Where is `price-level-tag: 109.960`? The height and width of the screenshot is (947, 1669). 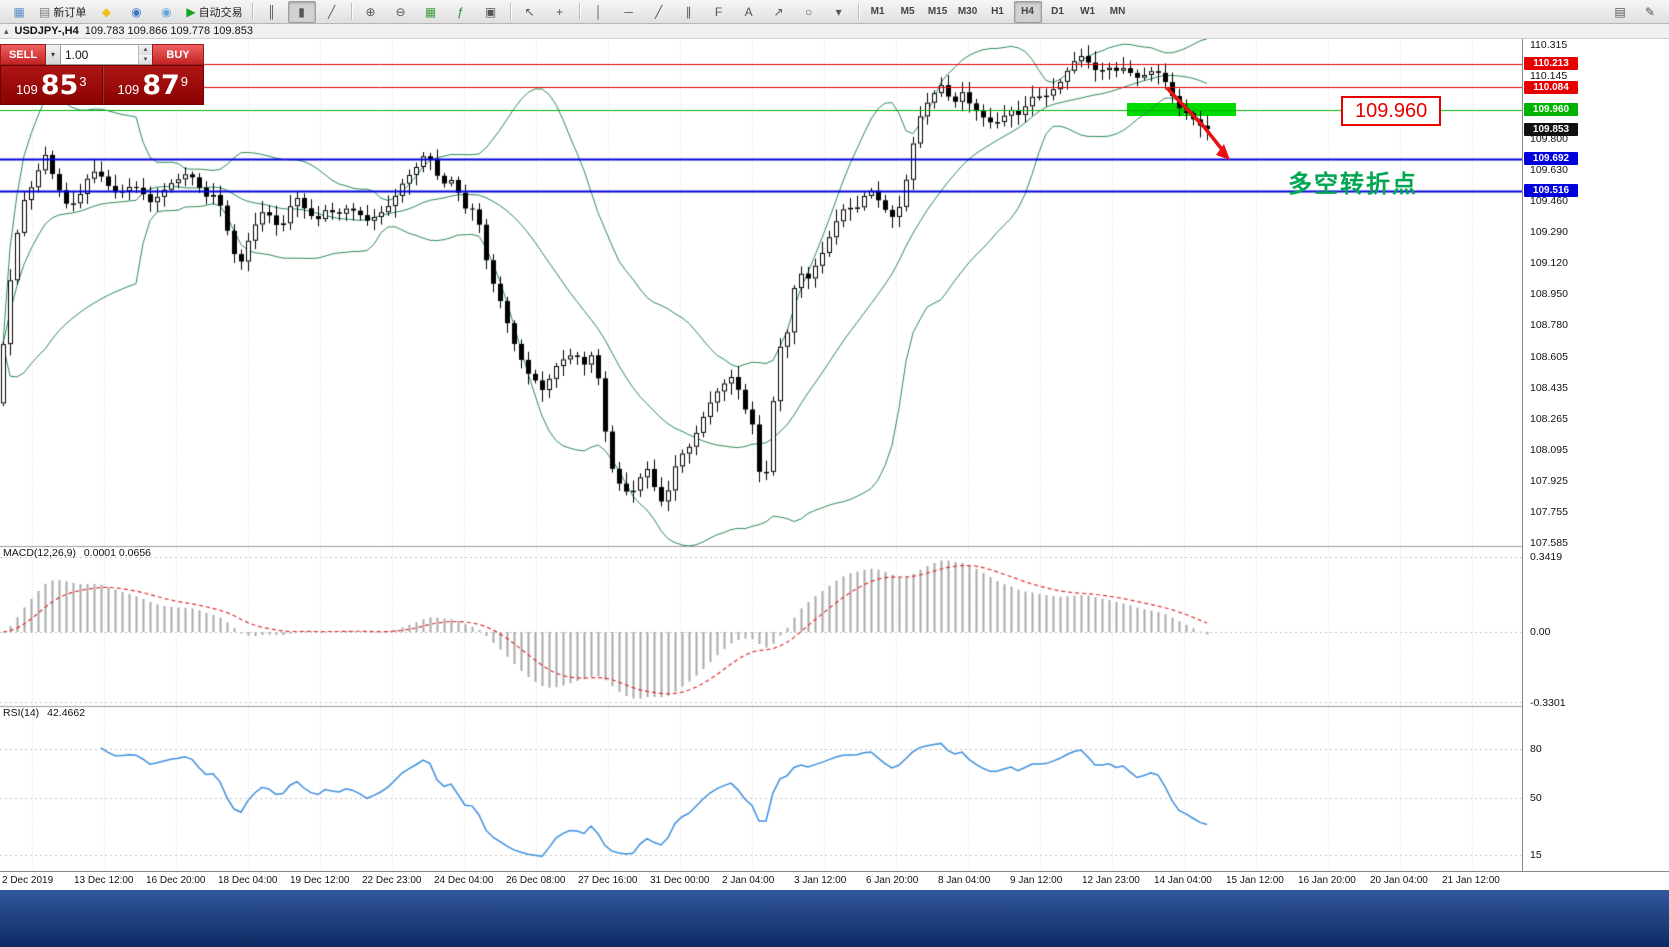 price-level-tag: 109.960 is located at coordinates (1551, 110).